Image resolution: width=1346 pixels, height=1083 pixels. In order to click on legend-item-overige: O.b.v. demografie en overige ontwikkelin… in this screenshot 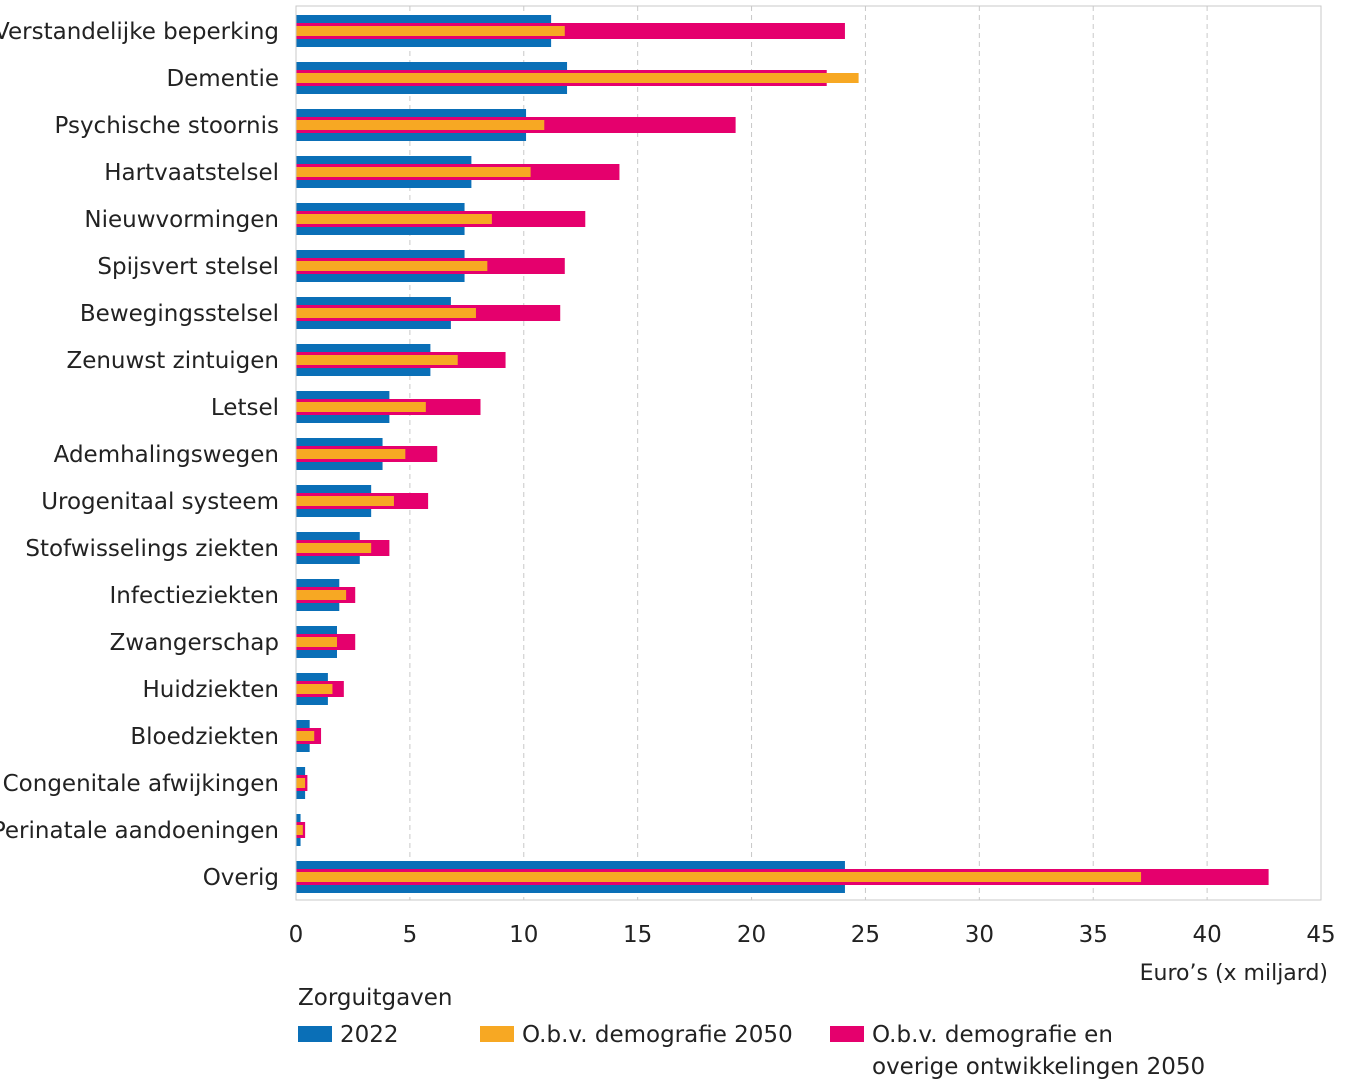, I will do `click(1017, 1051)`.